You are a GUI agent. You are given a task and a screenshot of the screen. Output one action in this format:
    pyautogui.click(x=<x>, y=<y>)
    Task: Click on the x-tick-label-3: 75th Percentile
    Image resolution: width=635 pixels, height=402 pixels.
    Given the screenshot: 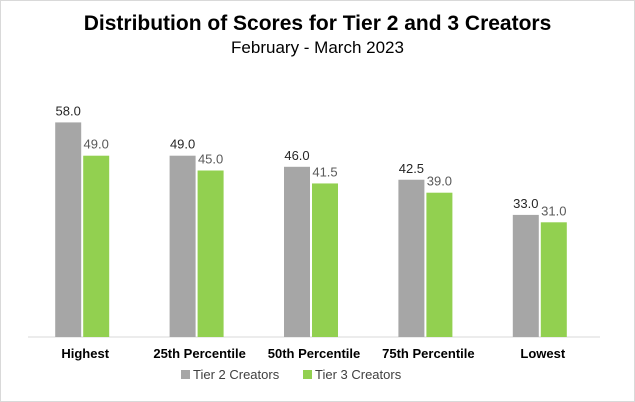 What is the action you would take?
    pyautogui.click(x=428, y=353)
    